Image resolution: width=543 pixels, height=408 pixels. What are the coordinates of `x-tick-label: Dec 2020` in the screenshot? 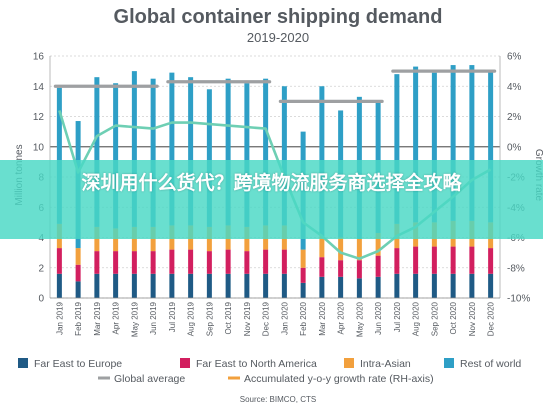 It's located at (491, 318).